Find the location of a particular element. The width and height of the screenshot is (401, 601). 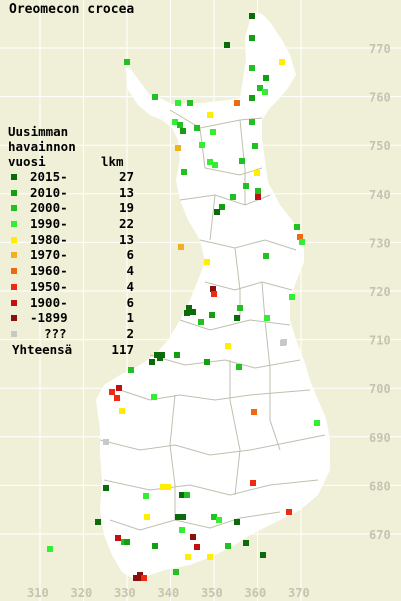

y-tick-label: 680 is located at coordinates (380, 486).